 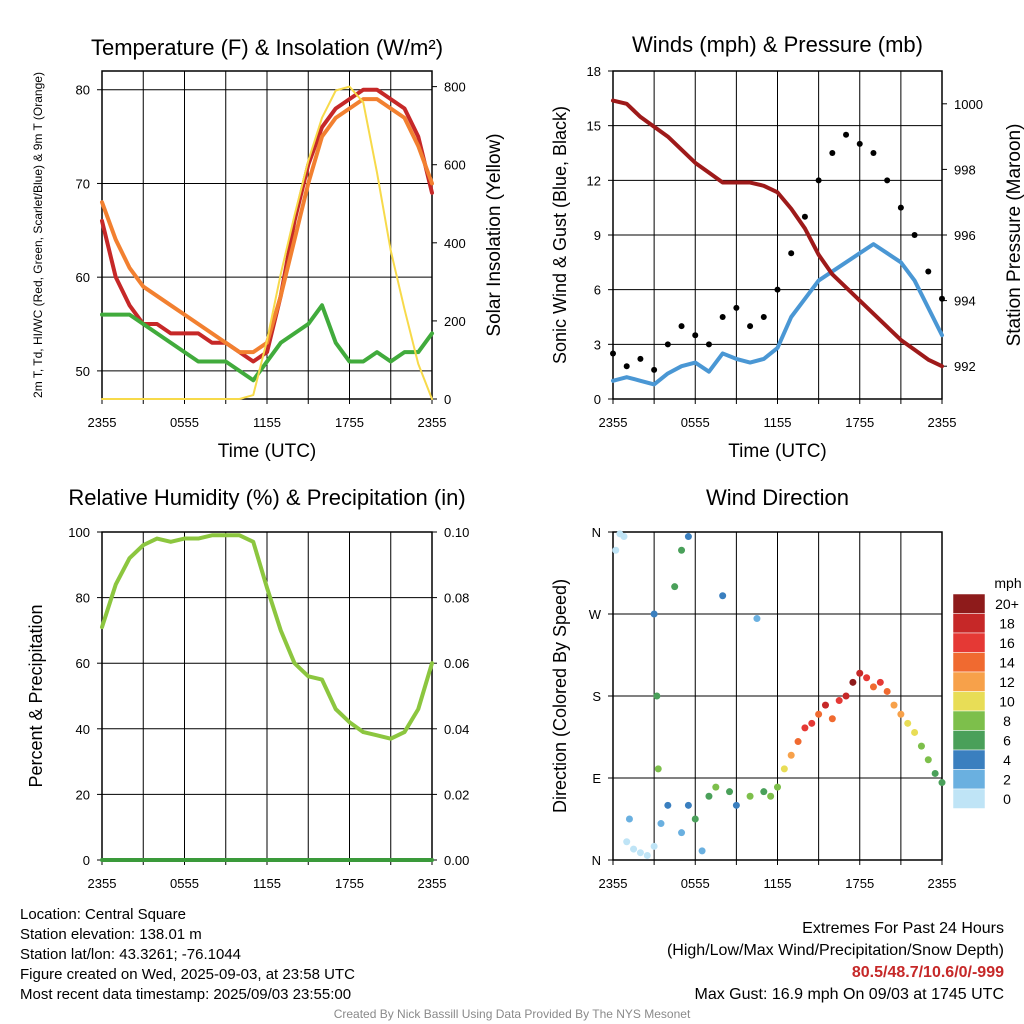 What do you see at coordinates (965, 301) in the screenshot?
I see `y2-tick-label: 994` at bounding box center [965, 301].